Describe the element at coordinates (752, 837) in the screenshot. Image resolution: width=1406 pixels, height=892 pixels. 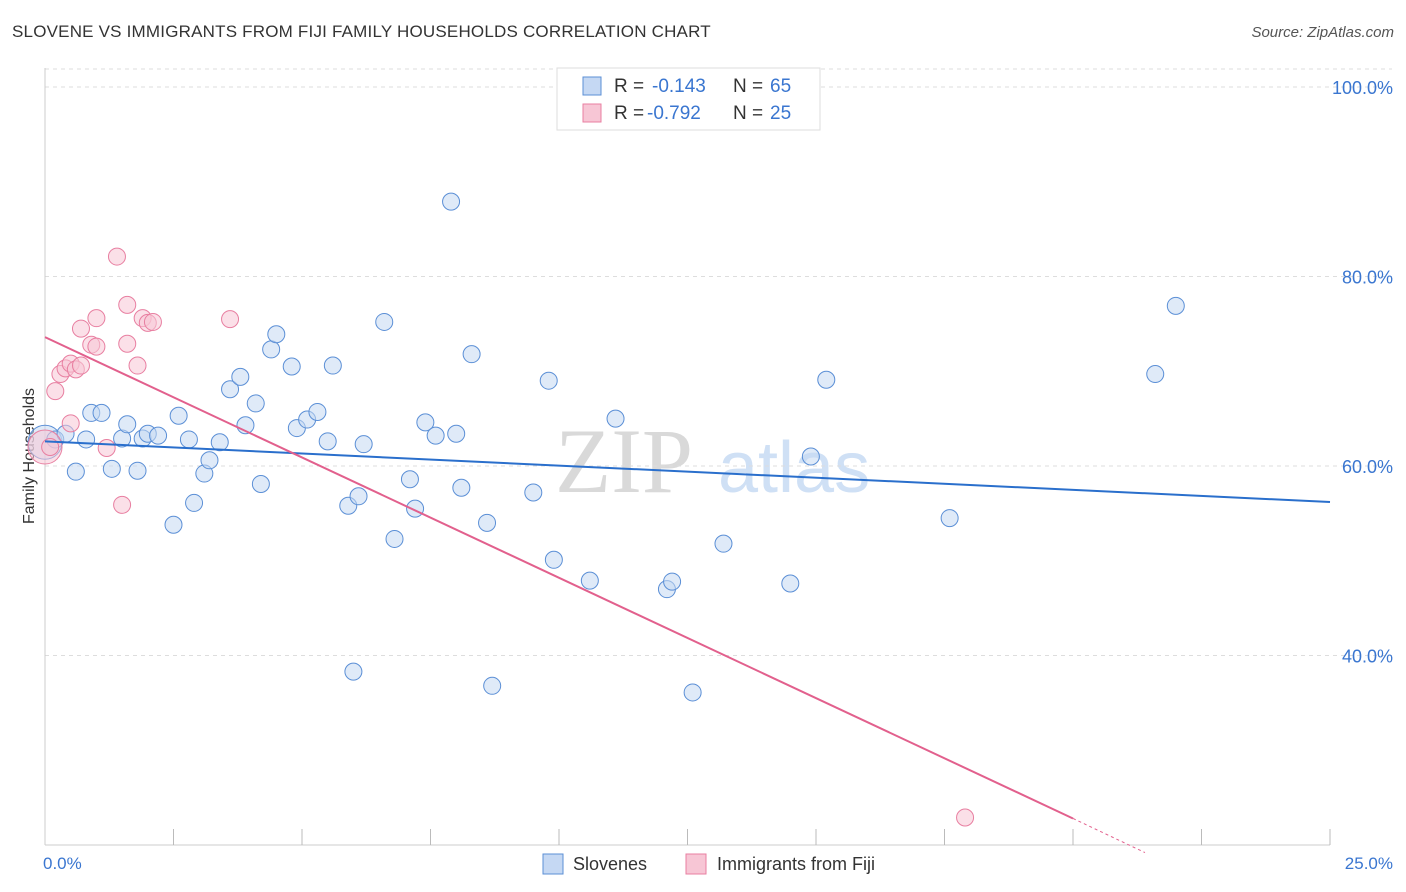
I see `x-ticks` at that location.